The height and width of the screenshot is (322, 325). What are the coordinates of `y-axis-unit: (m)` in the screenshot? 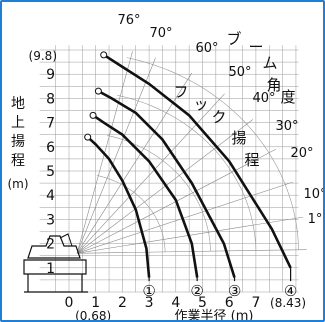 It's located at (17, 184).